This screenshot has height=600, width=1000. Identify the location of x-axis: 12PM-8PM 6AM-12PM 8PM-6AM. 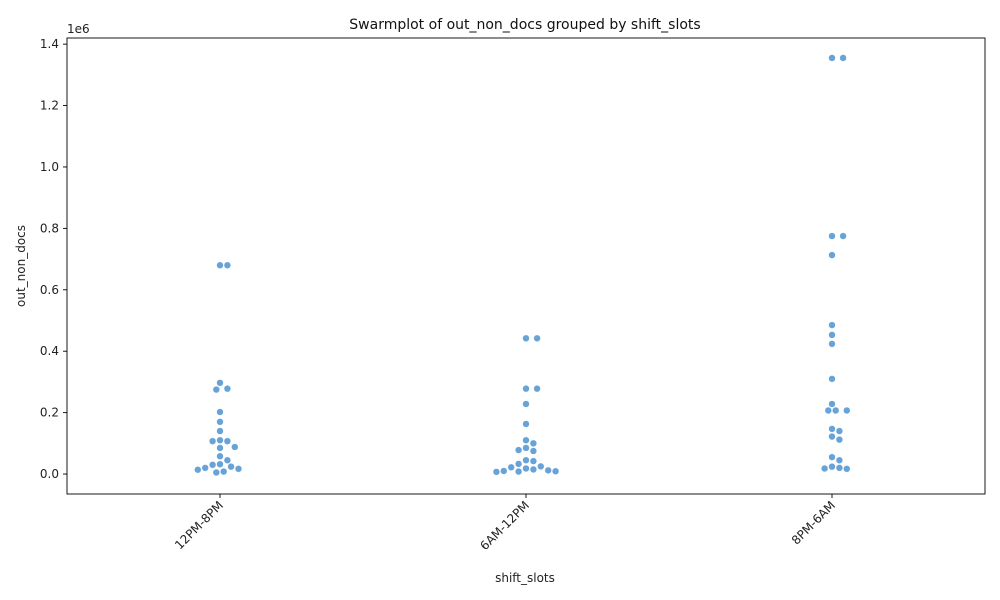
(505, 523).